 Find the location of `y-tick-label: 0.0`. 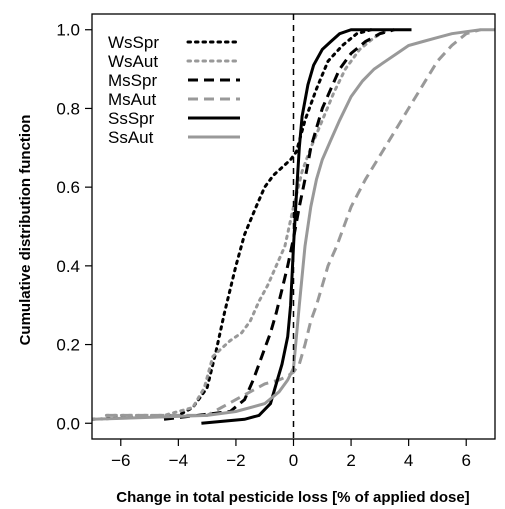

y-tick-label: 0.0 is located at coordinates (68, 423).